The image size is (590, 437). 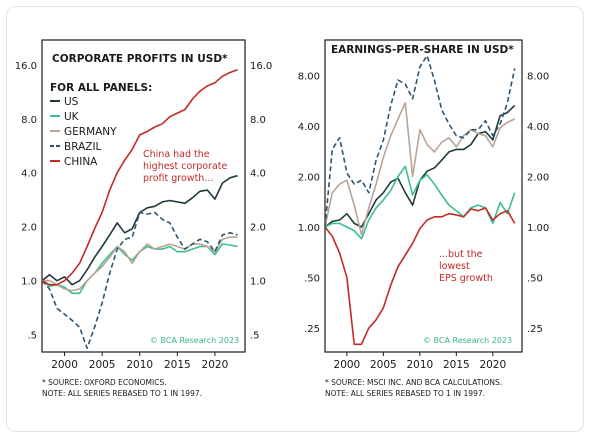 I want to click on left-ytick-right-label: .5, so click(x=255, y=336).